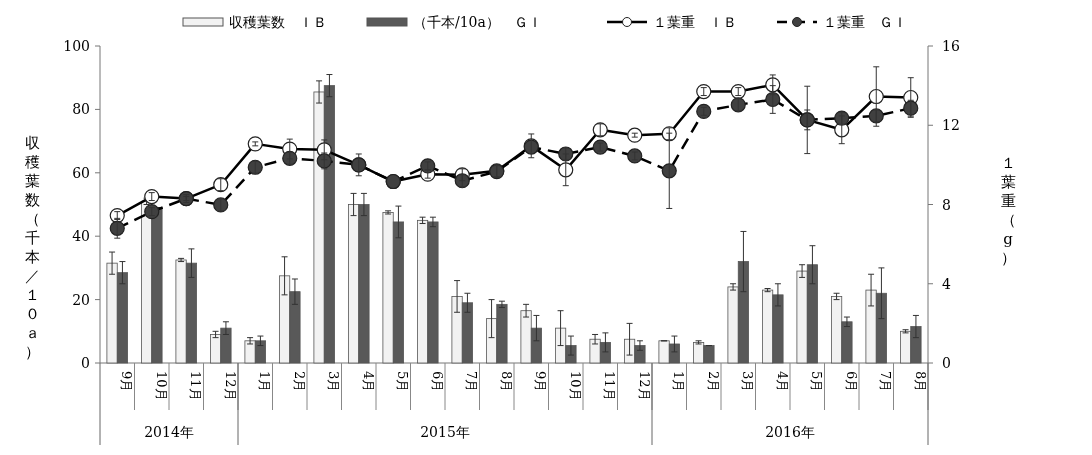 The height and width of the screenshot is (455, 1092). I want to click on legend-label: （千本/10a） ＧＩ, so click(477, 22).